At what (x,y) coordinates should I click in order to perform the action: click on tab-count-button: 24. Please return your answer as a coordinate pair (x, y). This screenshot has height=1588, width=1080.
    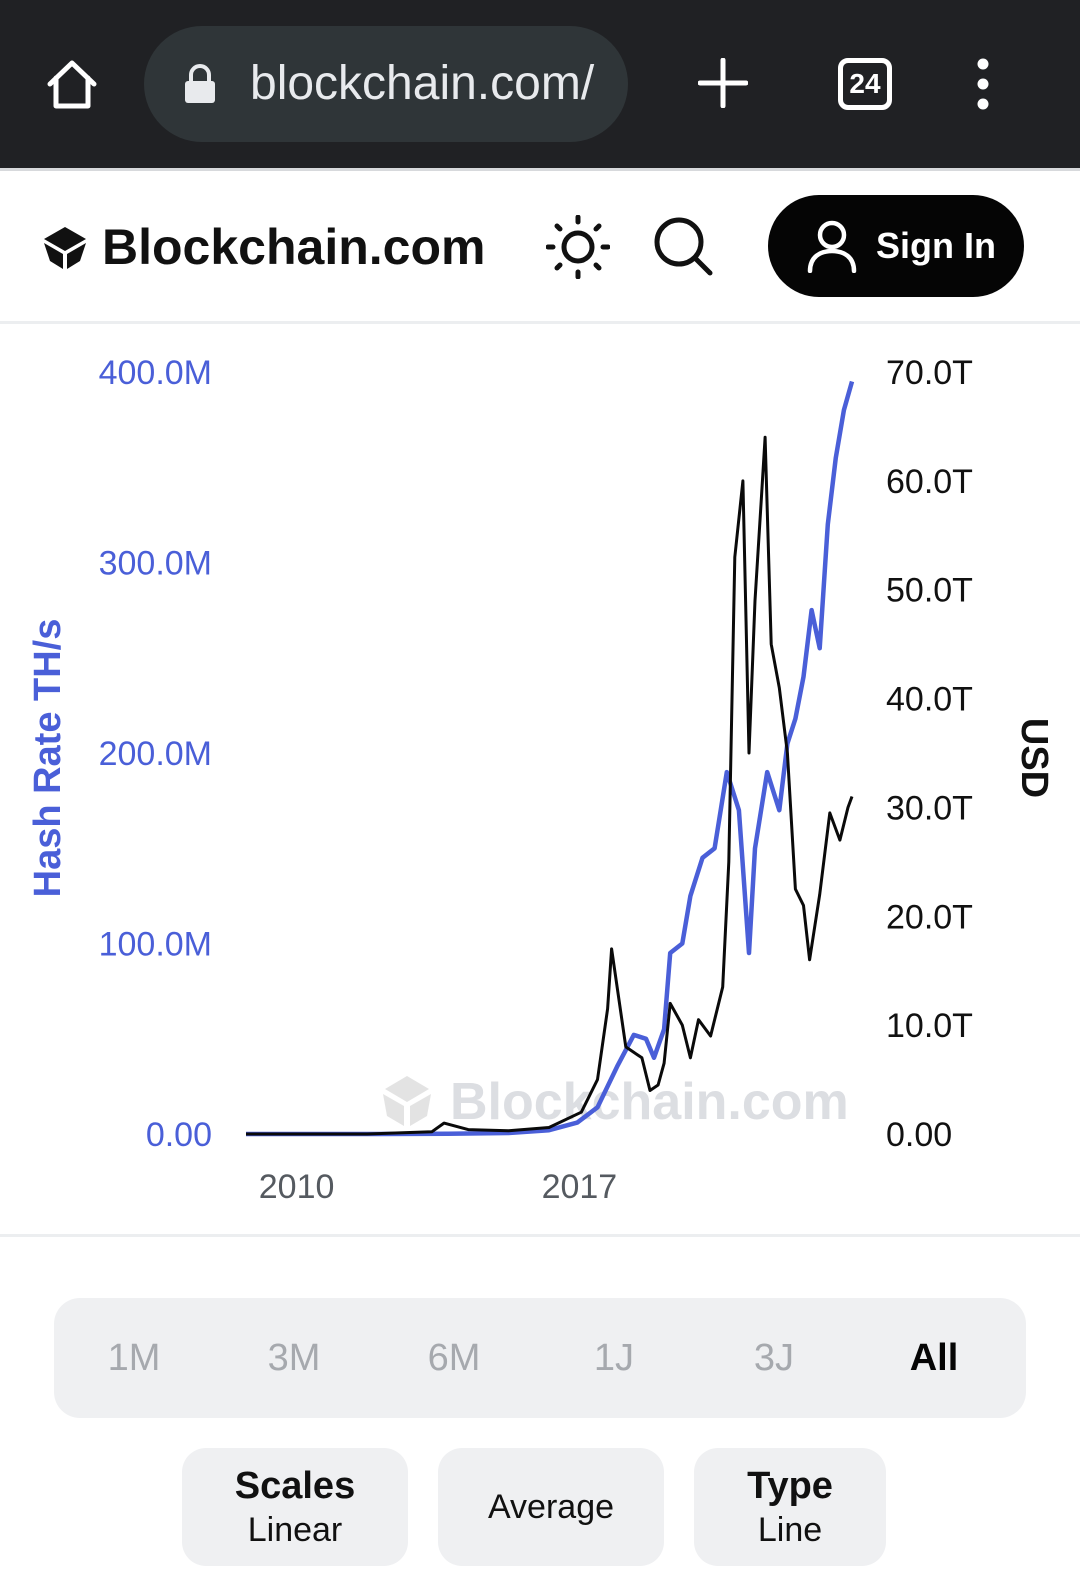
    Looking at the image, I should click on (865, 84).